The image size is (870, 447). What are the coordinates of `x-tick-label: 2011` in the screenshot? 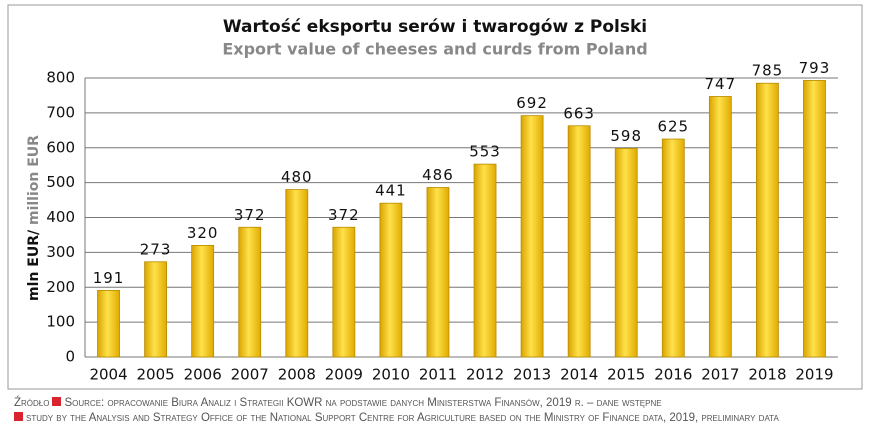 It's located at (438, 375).